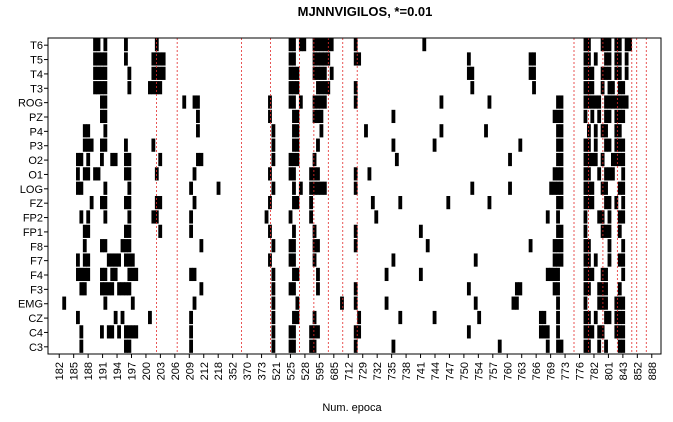  What do you see at coordinates (248, 371) in the screenshot?
I see `x-tick-label: 370` at bounding box center [248, 371].